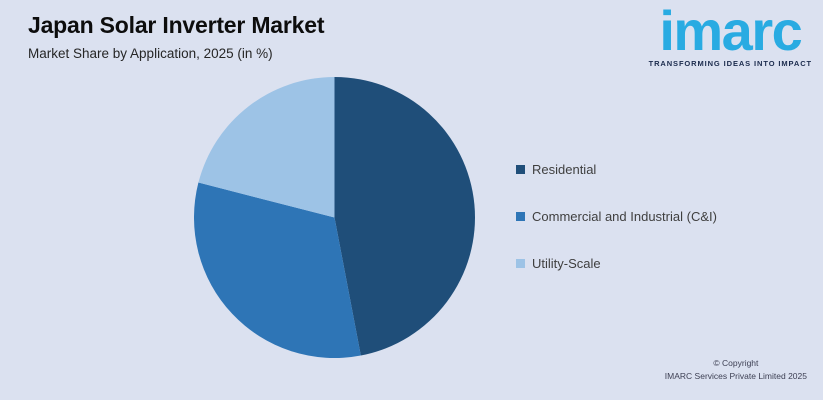 The width and height of the screenshot is (823, 400). What do you see at coordinates (176, 25) in the screenshot?
I see `page-title: Japan Solar Inverter Market` at bounding box center [176, 25].